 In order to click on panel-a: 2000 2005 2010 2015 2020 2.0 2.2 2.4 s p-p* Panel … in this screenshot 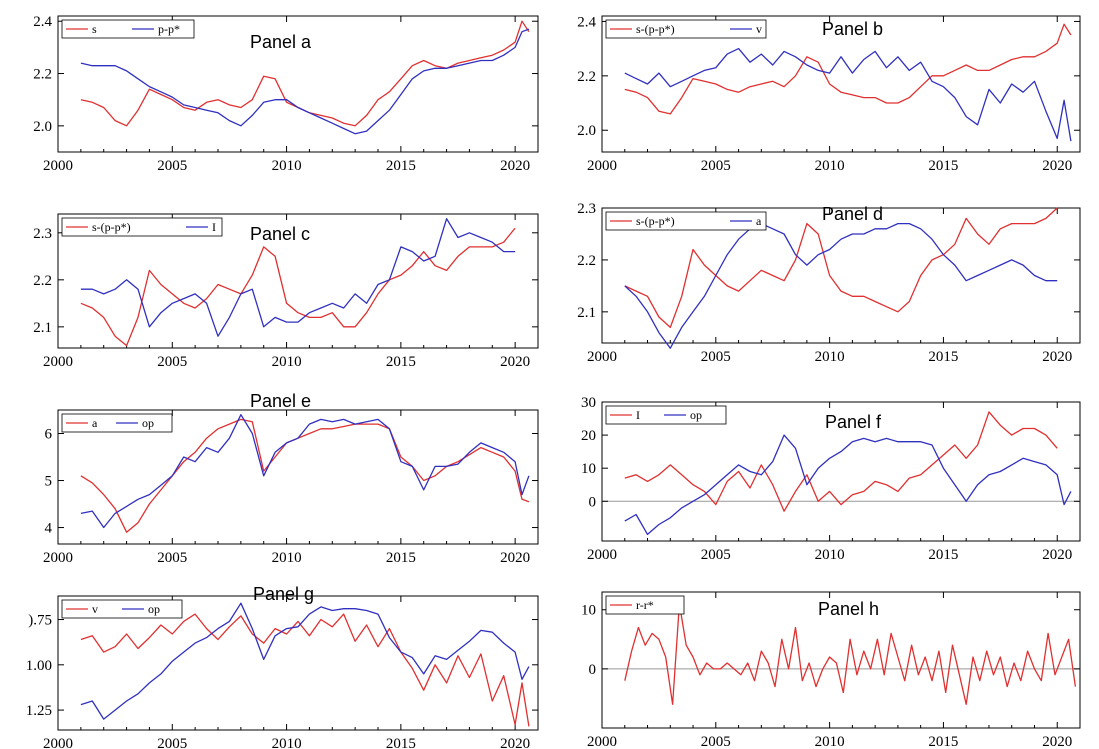, I will do `click(286, 94)`.